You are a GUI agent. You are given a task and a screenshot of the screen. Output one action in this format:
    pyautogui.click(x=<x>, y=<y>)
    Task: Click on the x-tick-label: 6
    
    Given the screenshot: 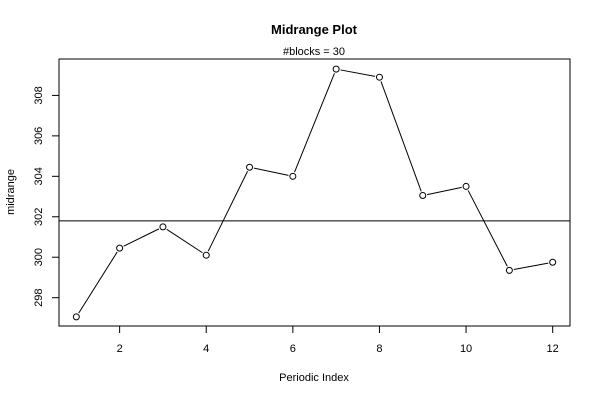 What is the action you would take?
    pyautogui.click(x=293, y=349)
    